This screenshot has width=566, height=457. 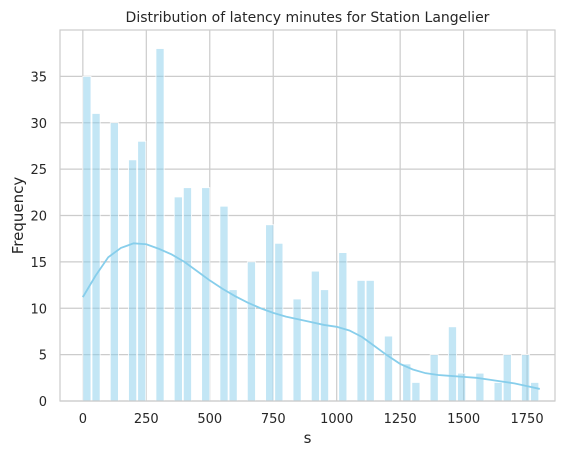 I want to click on y-tick-label: 35, so click(x=38, y=77).